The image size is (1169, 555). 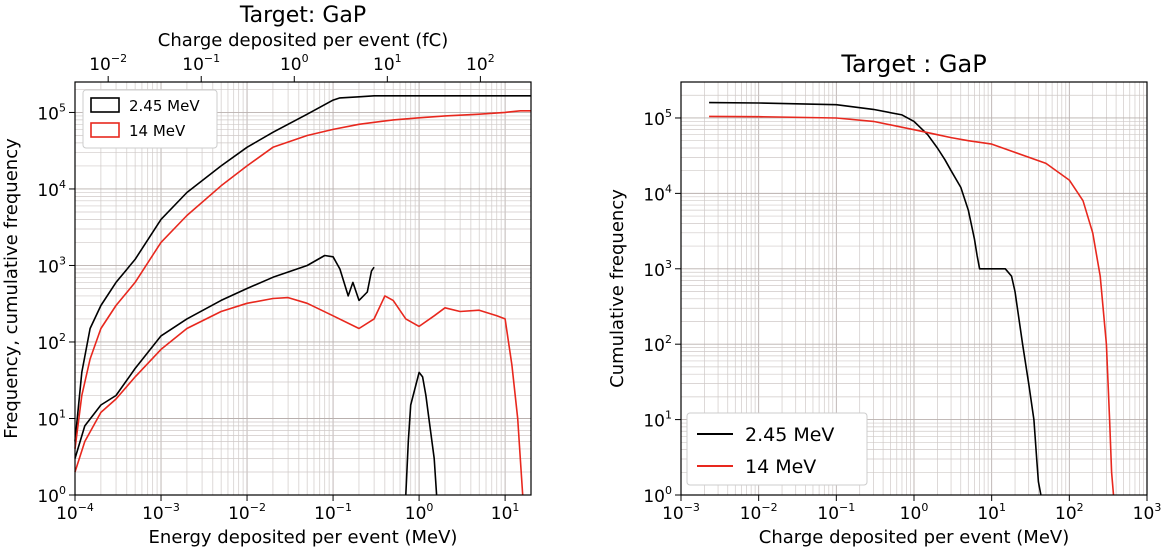 What do you see at coordinates (1147, 512) in the screenshot?
I see `x-tick-label: 10³` at bounding box center [1147, 512].